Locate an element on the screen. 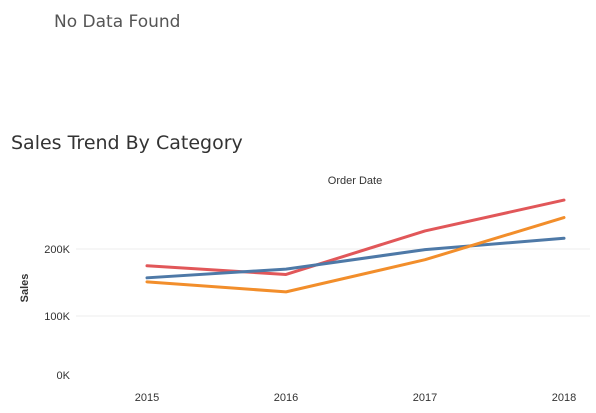  y-axis-title: Sales is located at coordinates (25, 288).